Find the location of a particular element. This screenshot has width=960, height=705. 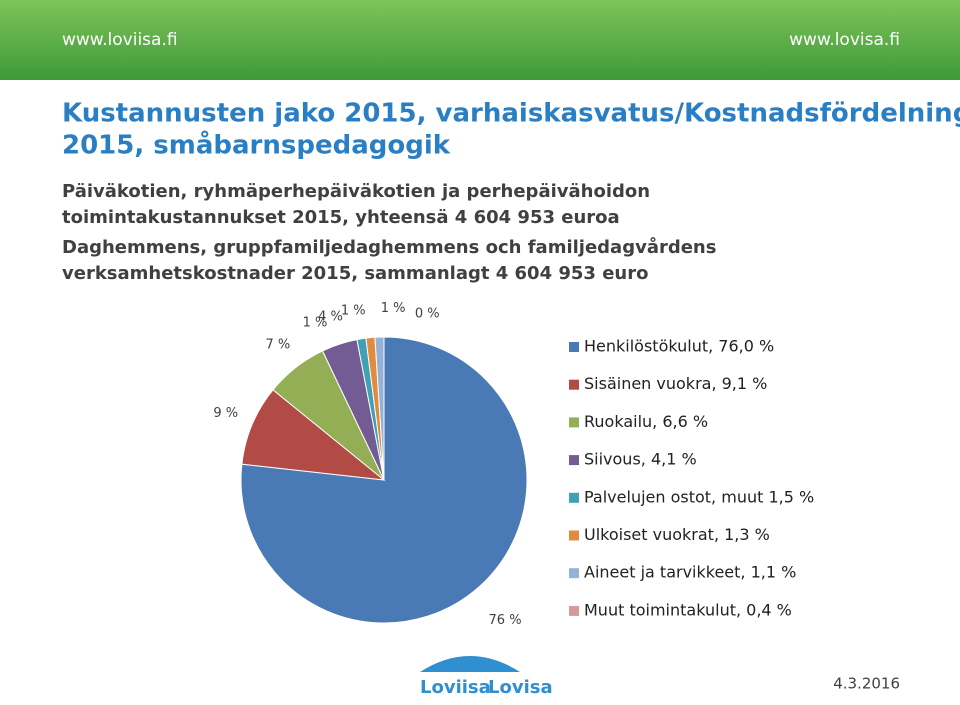

legend-label: Aineet ja tarvikkeet, 1,1 % is located at coordinates (690, 572).